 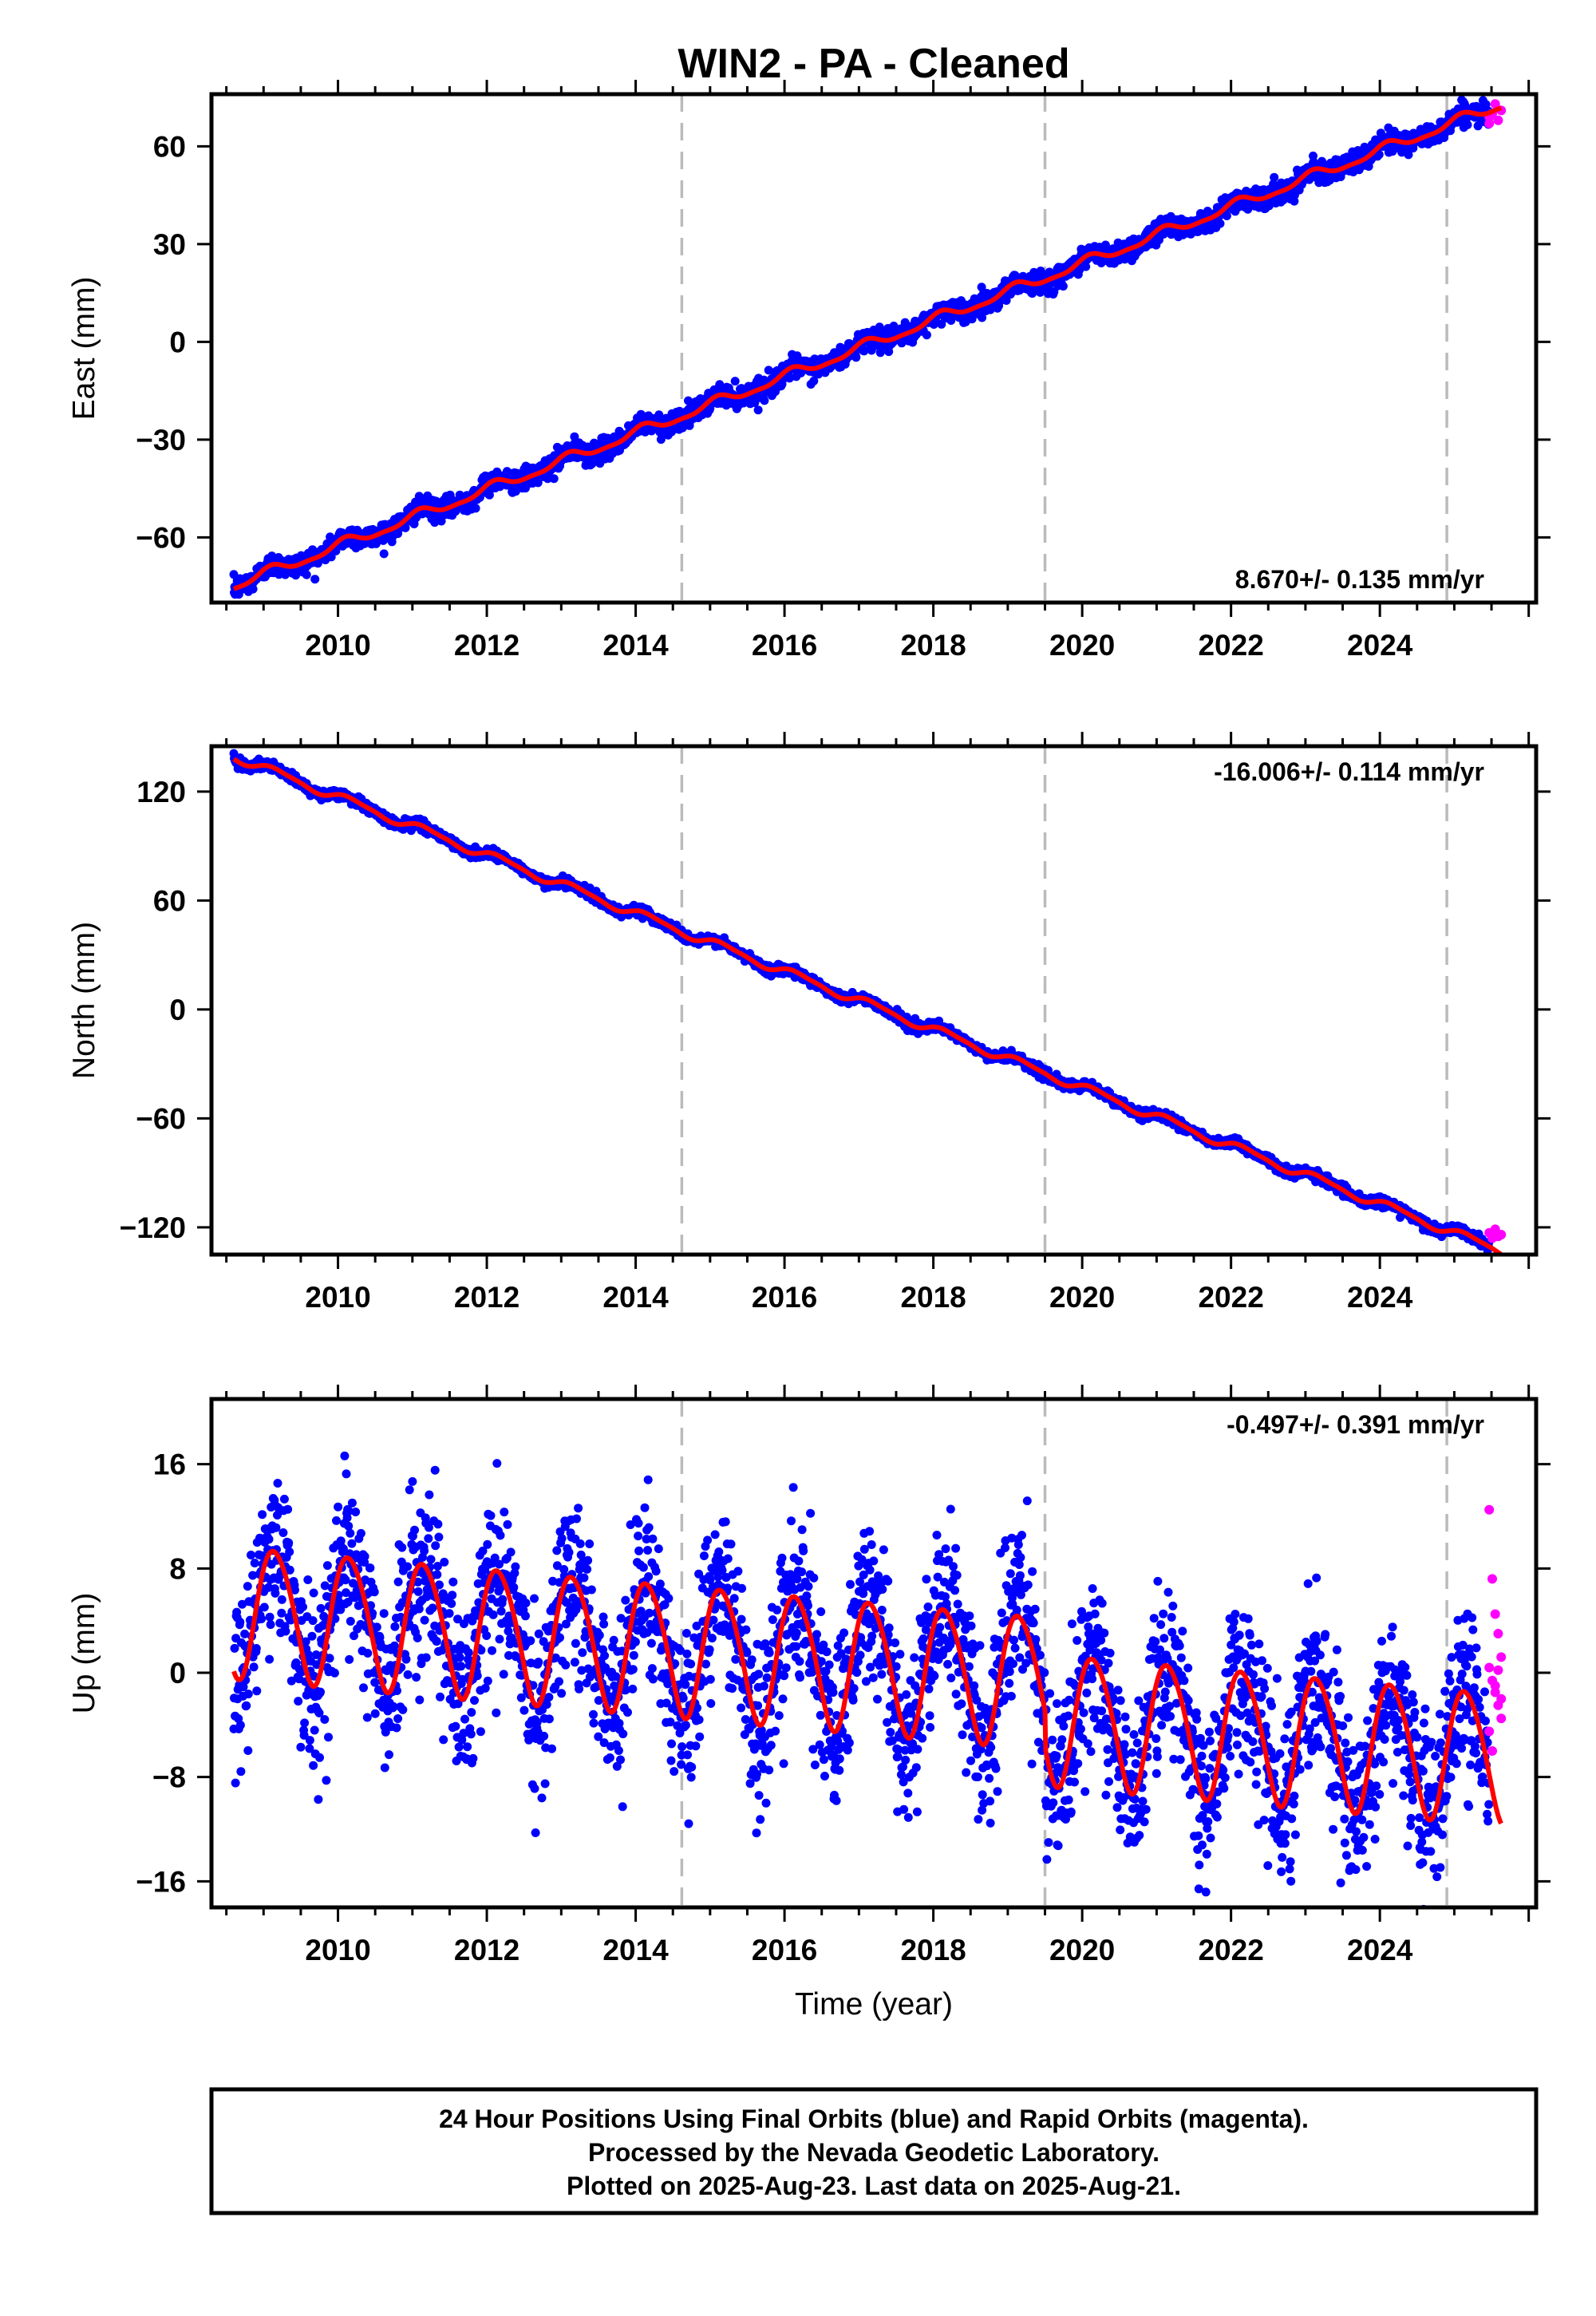 What do you see at coordinates (784, 645) in the screenshot?
I see `x-tick-label-east: 2016` at bounding box center [784, 645].